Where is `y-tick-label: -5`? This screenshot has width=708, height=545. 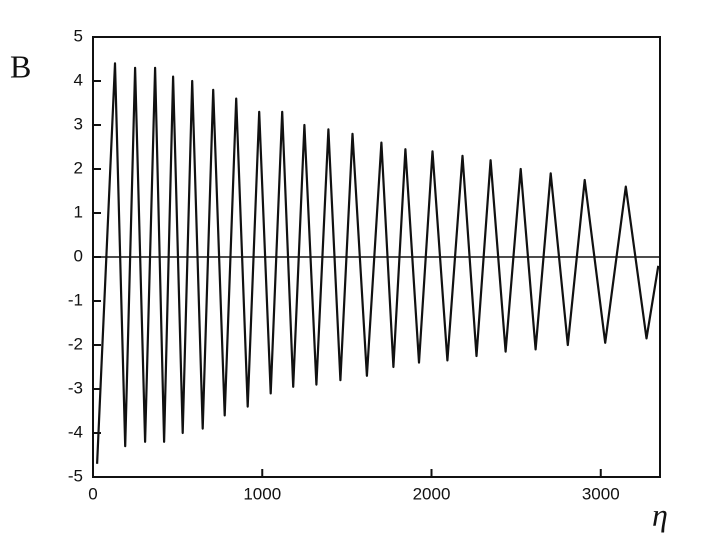 y-tick-label: -5 is located at coordinates (75, 475).